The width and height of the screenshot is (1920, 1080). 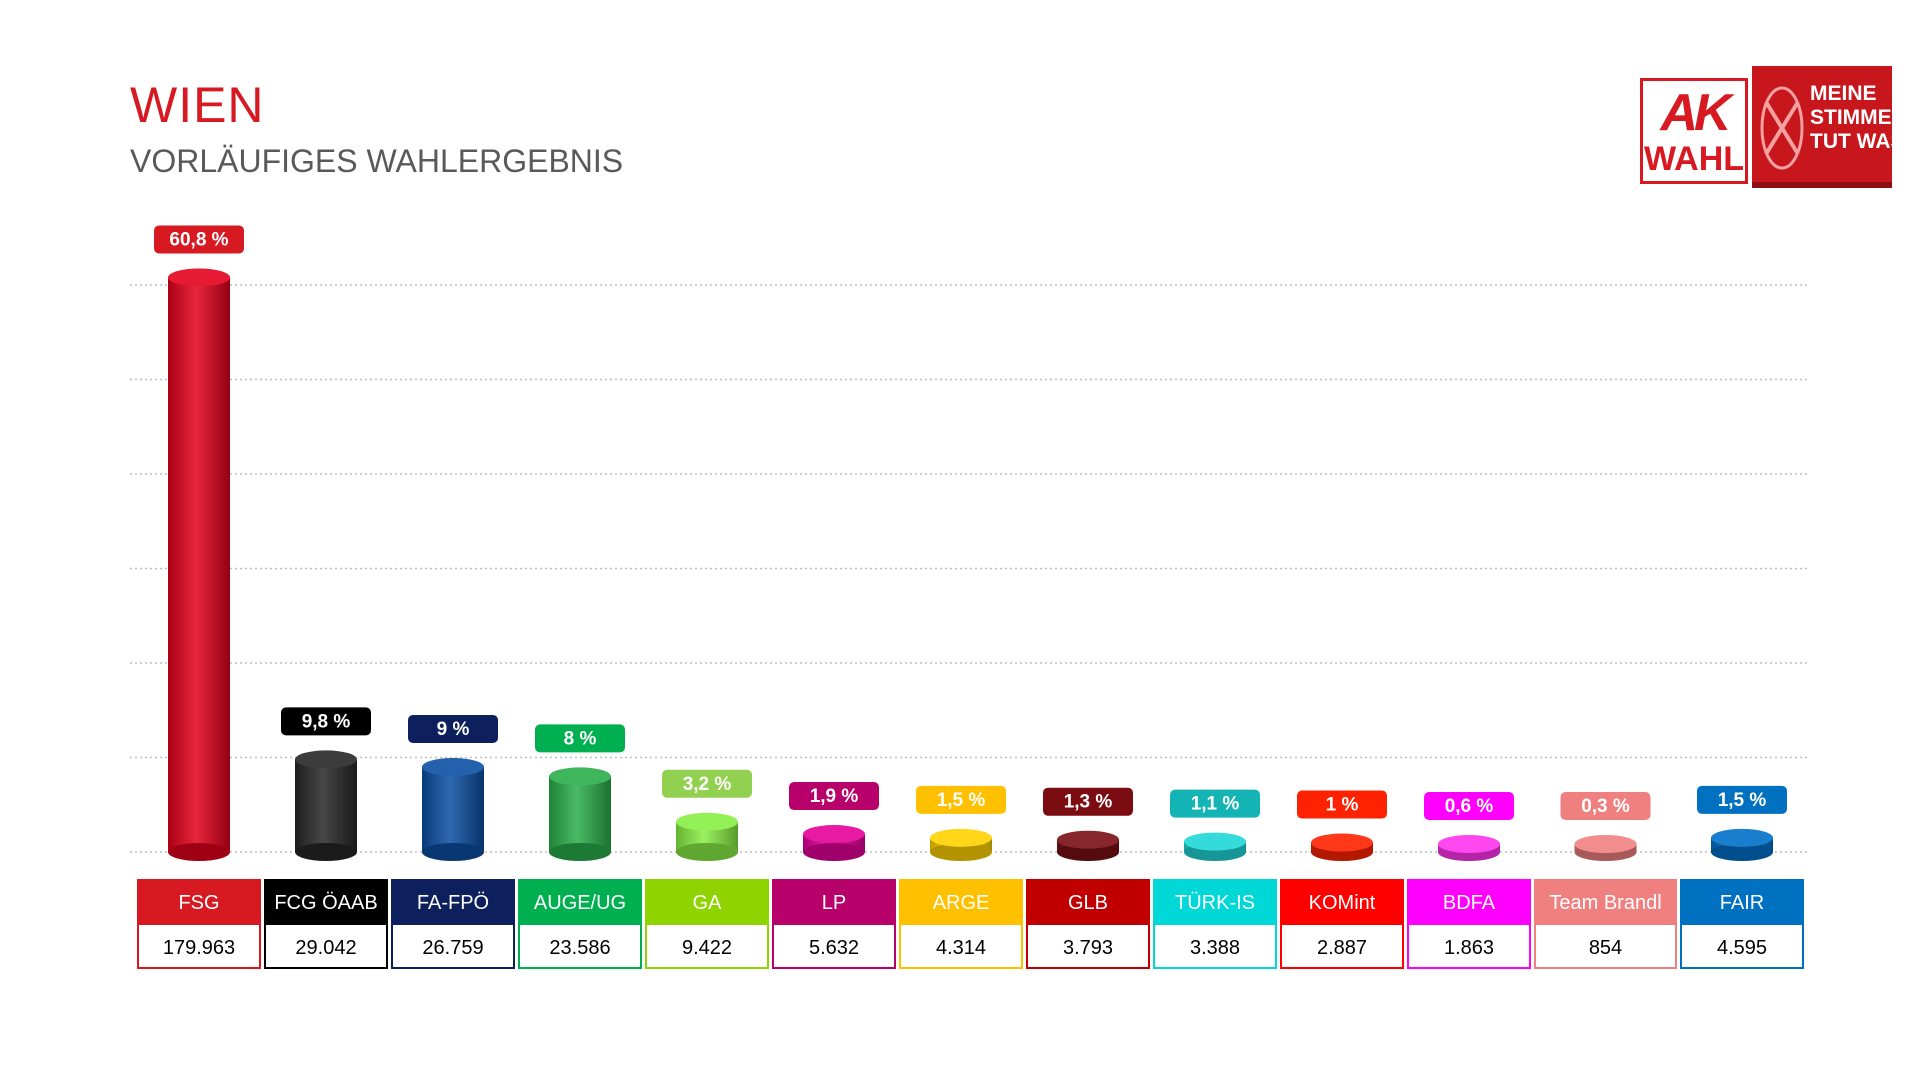 What do you see at coordinates (1694, 159) in the screenshot?
I see `wahl-logo-text: WAHL` at bounding box center [1694, 159].